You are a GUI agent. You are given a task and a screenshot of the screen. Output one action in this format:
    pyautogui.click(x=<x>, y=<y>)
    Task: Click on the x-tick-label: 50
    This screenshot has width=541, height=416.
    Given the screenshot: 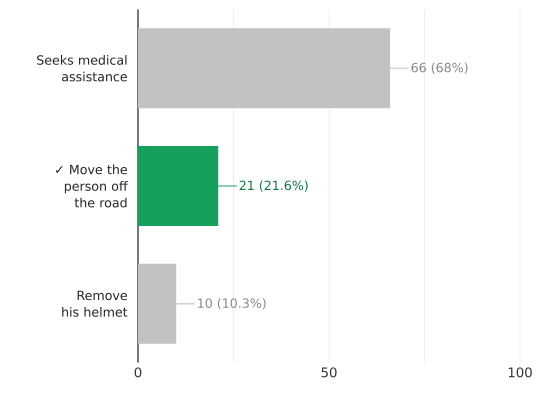 What is the action you would take?
    pyautogui.click(x=329, y=372)
    